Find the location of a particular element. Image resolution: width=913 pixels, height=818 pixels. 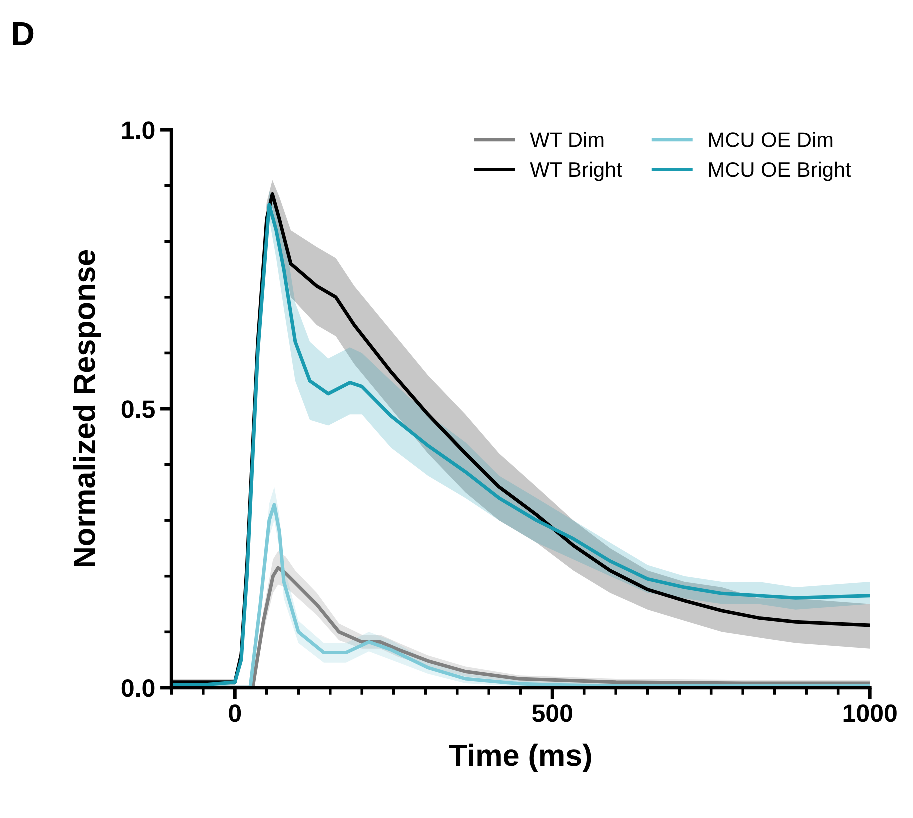

legend-label: MCU OE Bright is located at coordinates (781, 172).